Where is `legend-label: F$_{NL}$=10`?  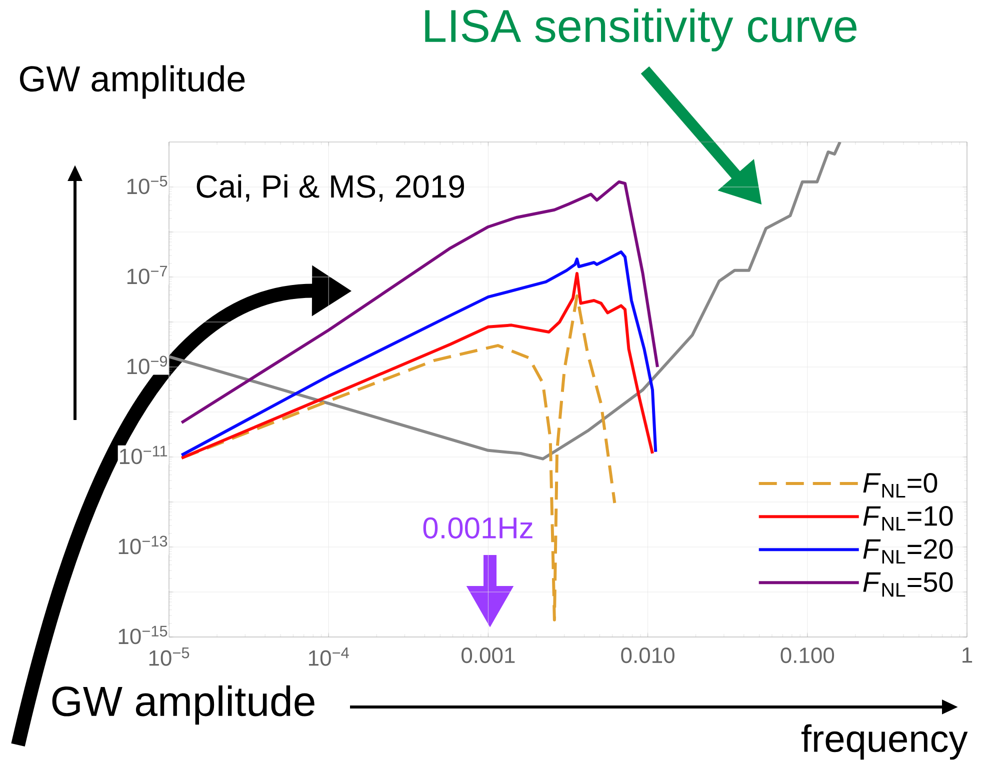 legend-label: F$_{NL}$=10 is located at coordinates (908, 518).